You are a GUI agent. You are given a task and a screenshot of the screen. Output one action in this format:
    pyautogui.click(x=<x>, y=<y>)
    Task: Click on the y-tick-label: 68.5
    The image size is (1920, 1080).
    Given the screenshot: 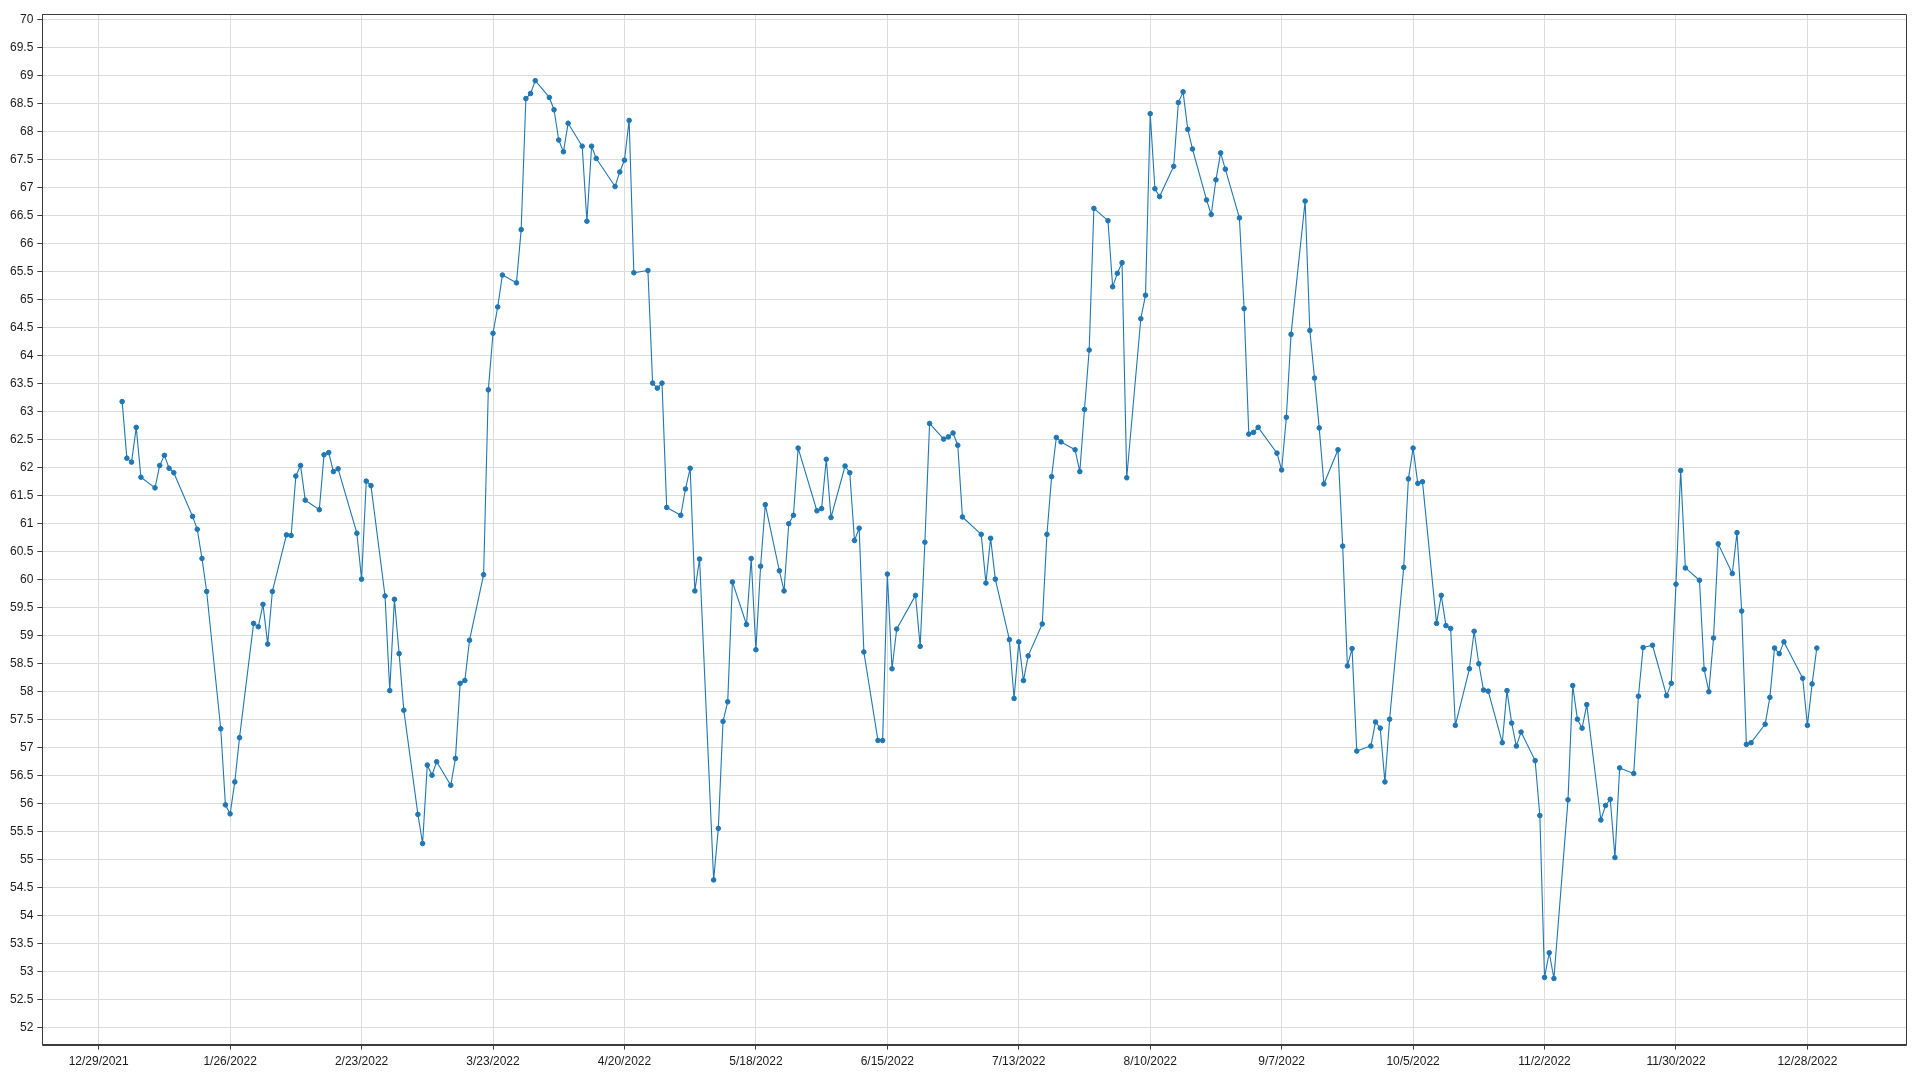 What is the action you would take?
    pyautogui.click(x=22, y=102)
    